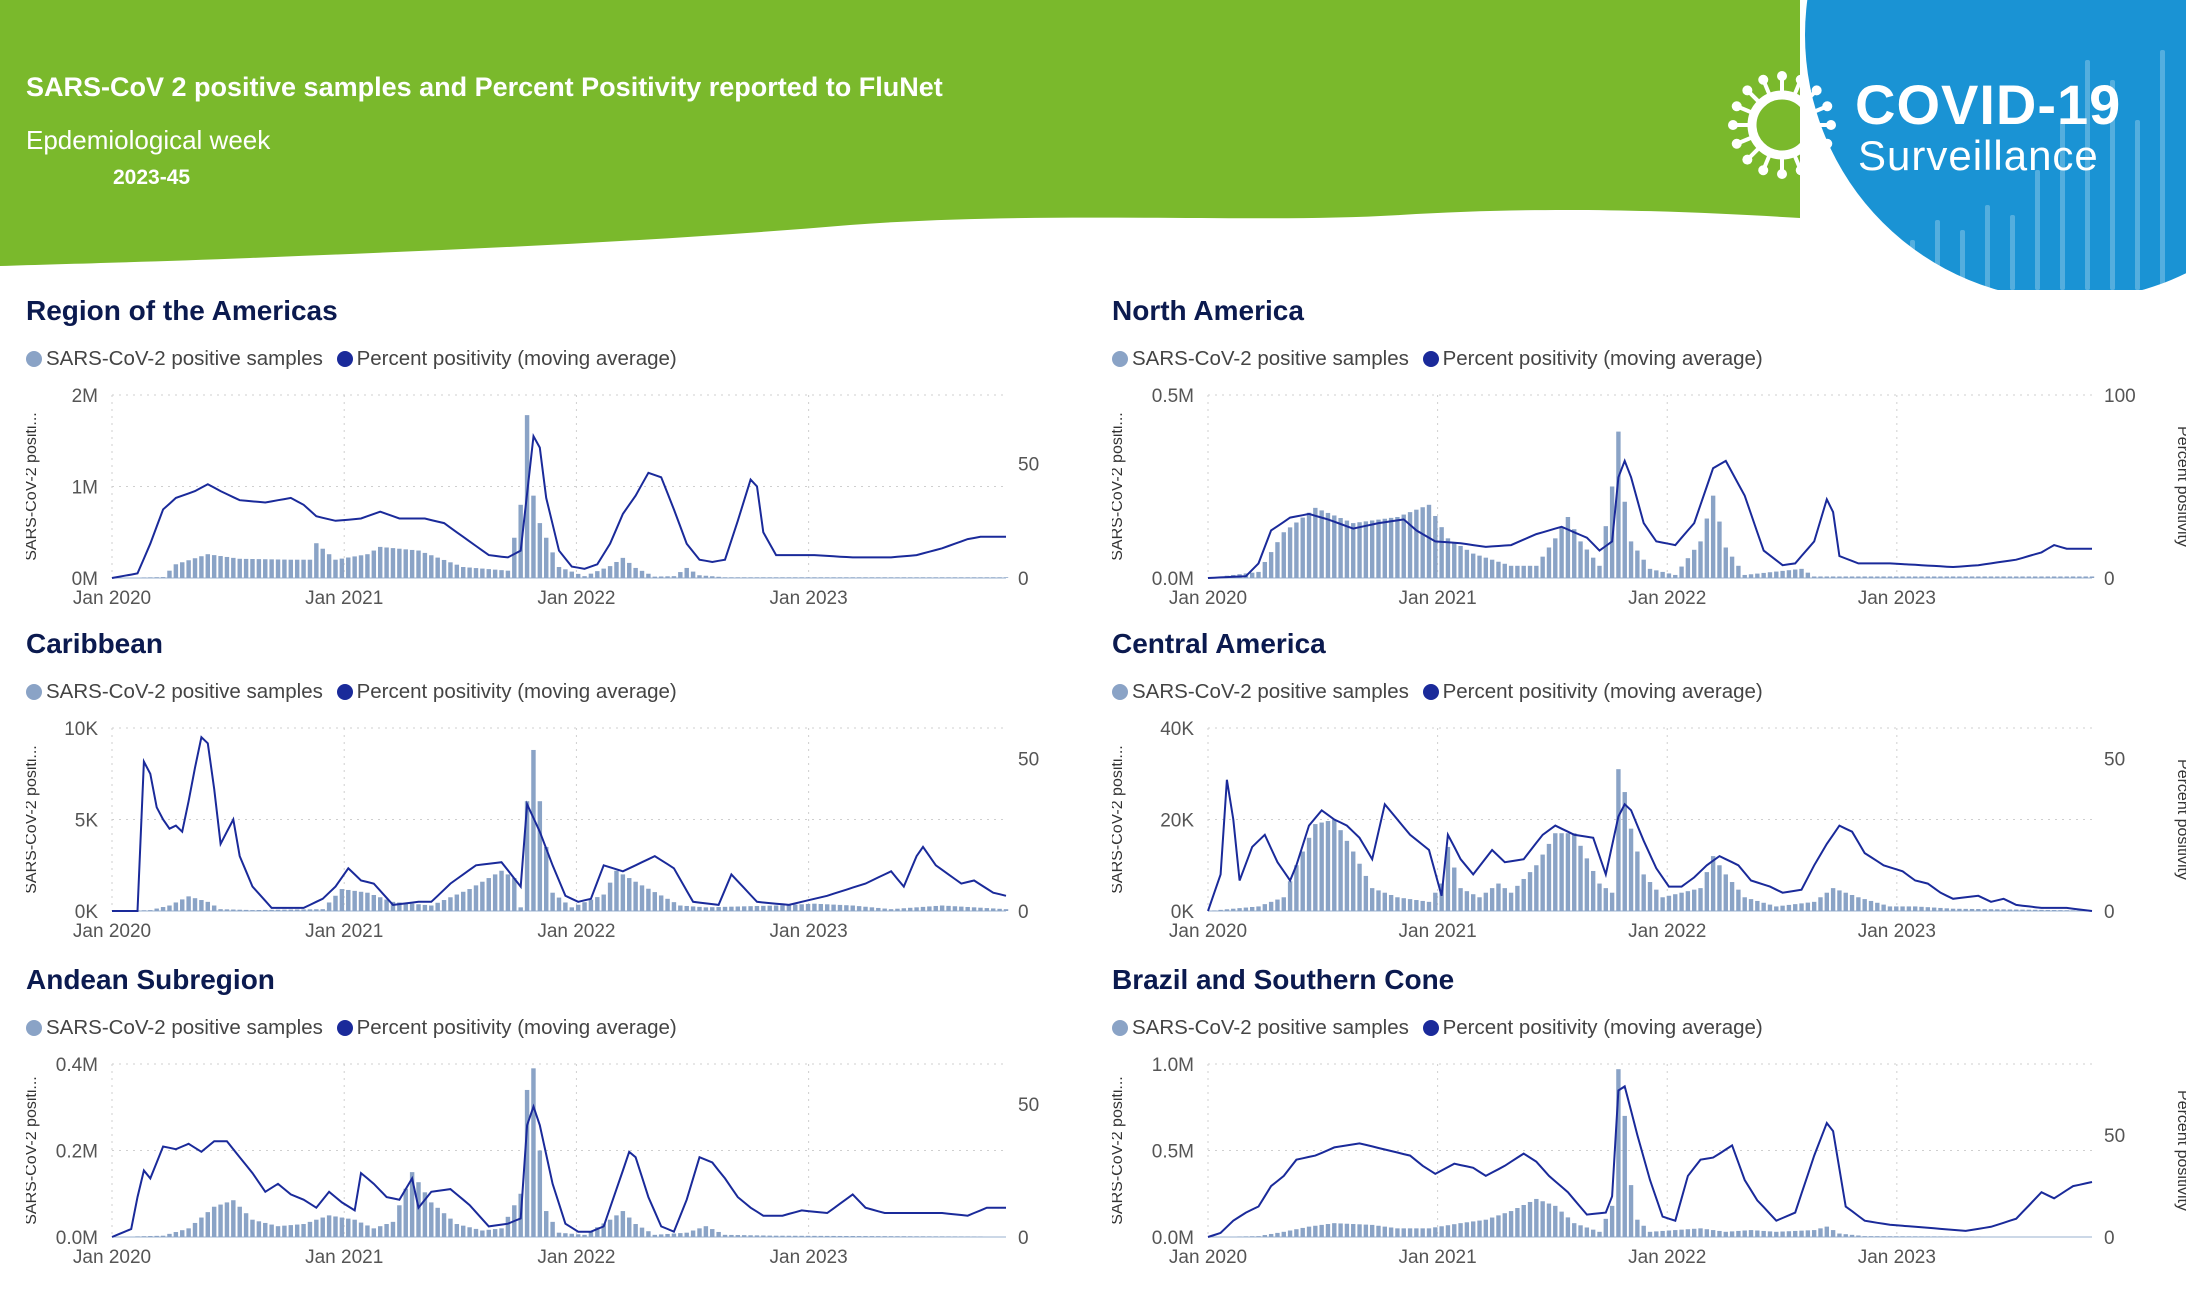 This screenshot has height=1294, width=2186. Describe the element at coordinates (2109, 1238) in the screenshot. I see `y-right-tick-label: 0` at that location.